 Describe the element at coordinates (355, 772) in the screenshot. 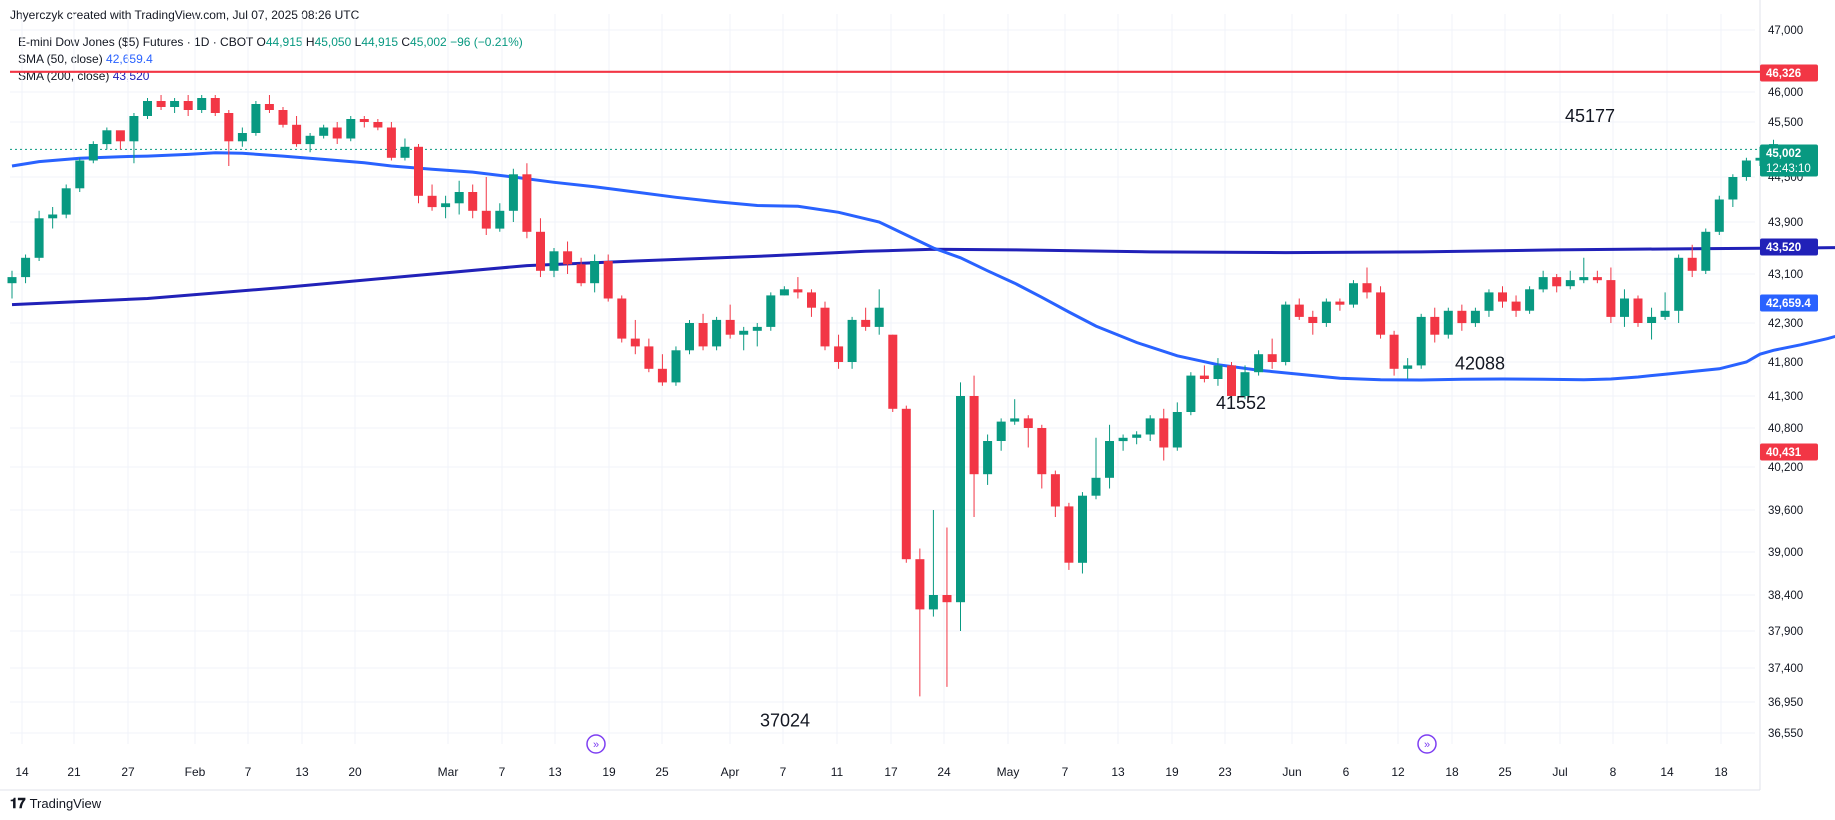

I see `x-tick-label: 20` at that location.